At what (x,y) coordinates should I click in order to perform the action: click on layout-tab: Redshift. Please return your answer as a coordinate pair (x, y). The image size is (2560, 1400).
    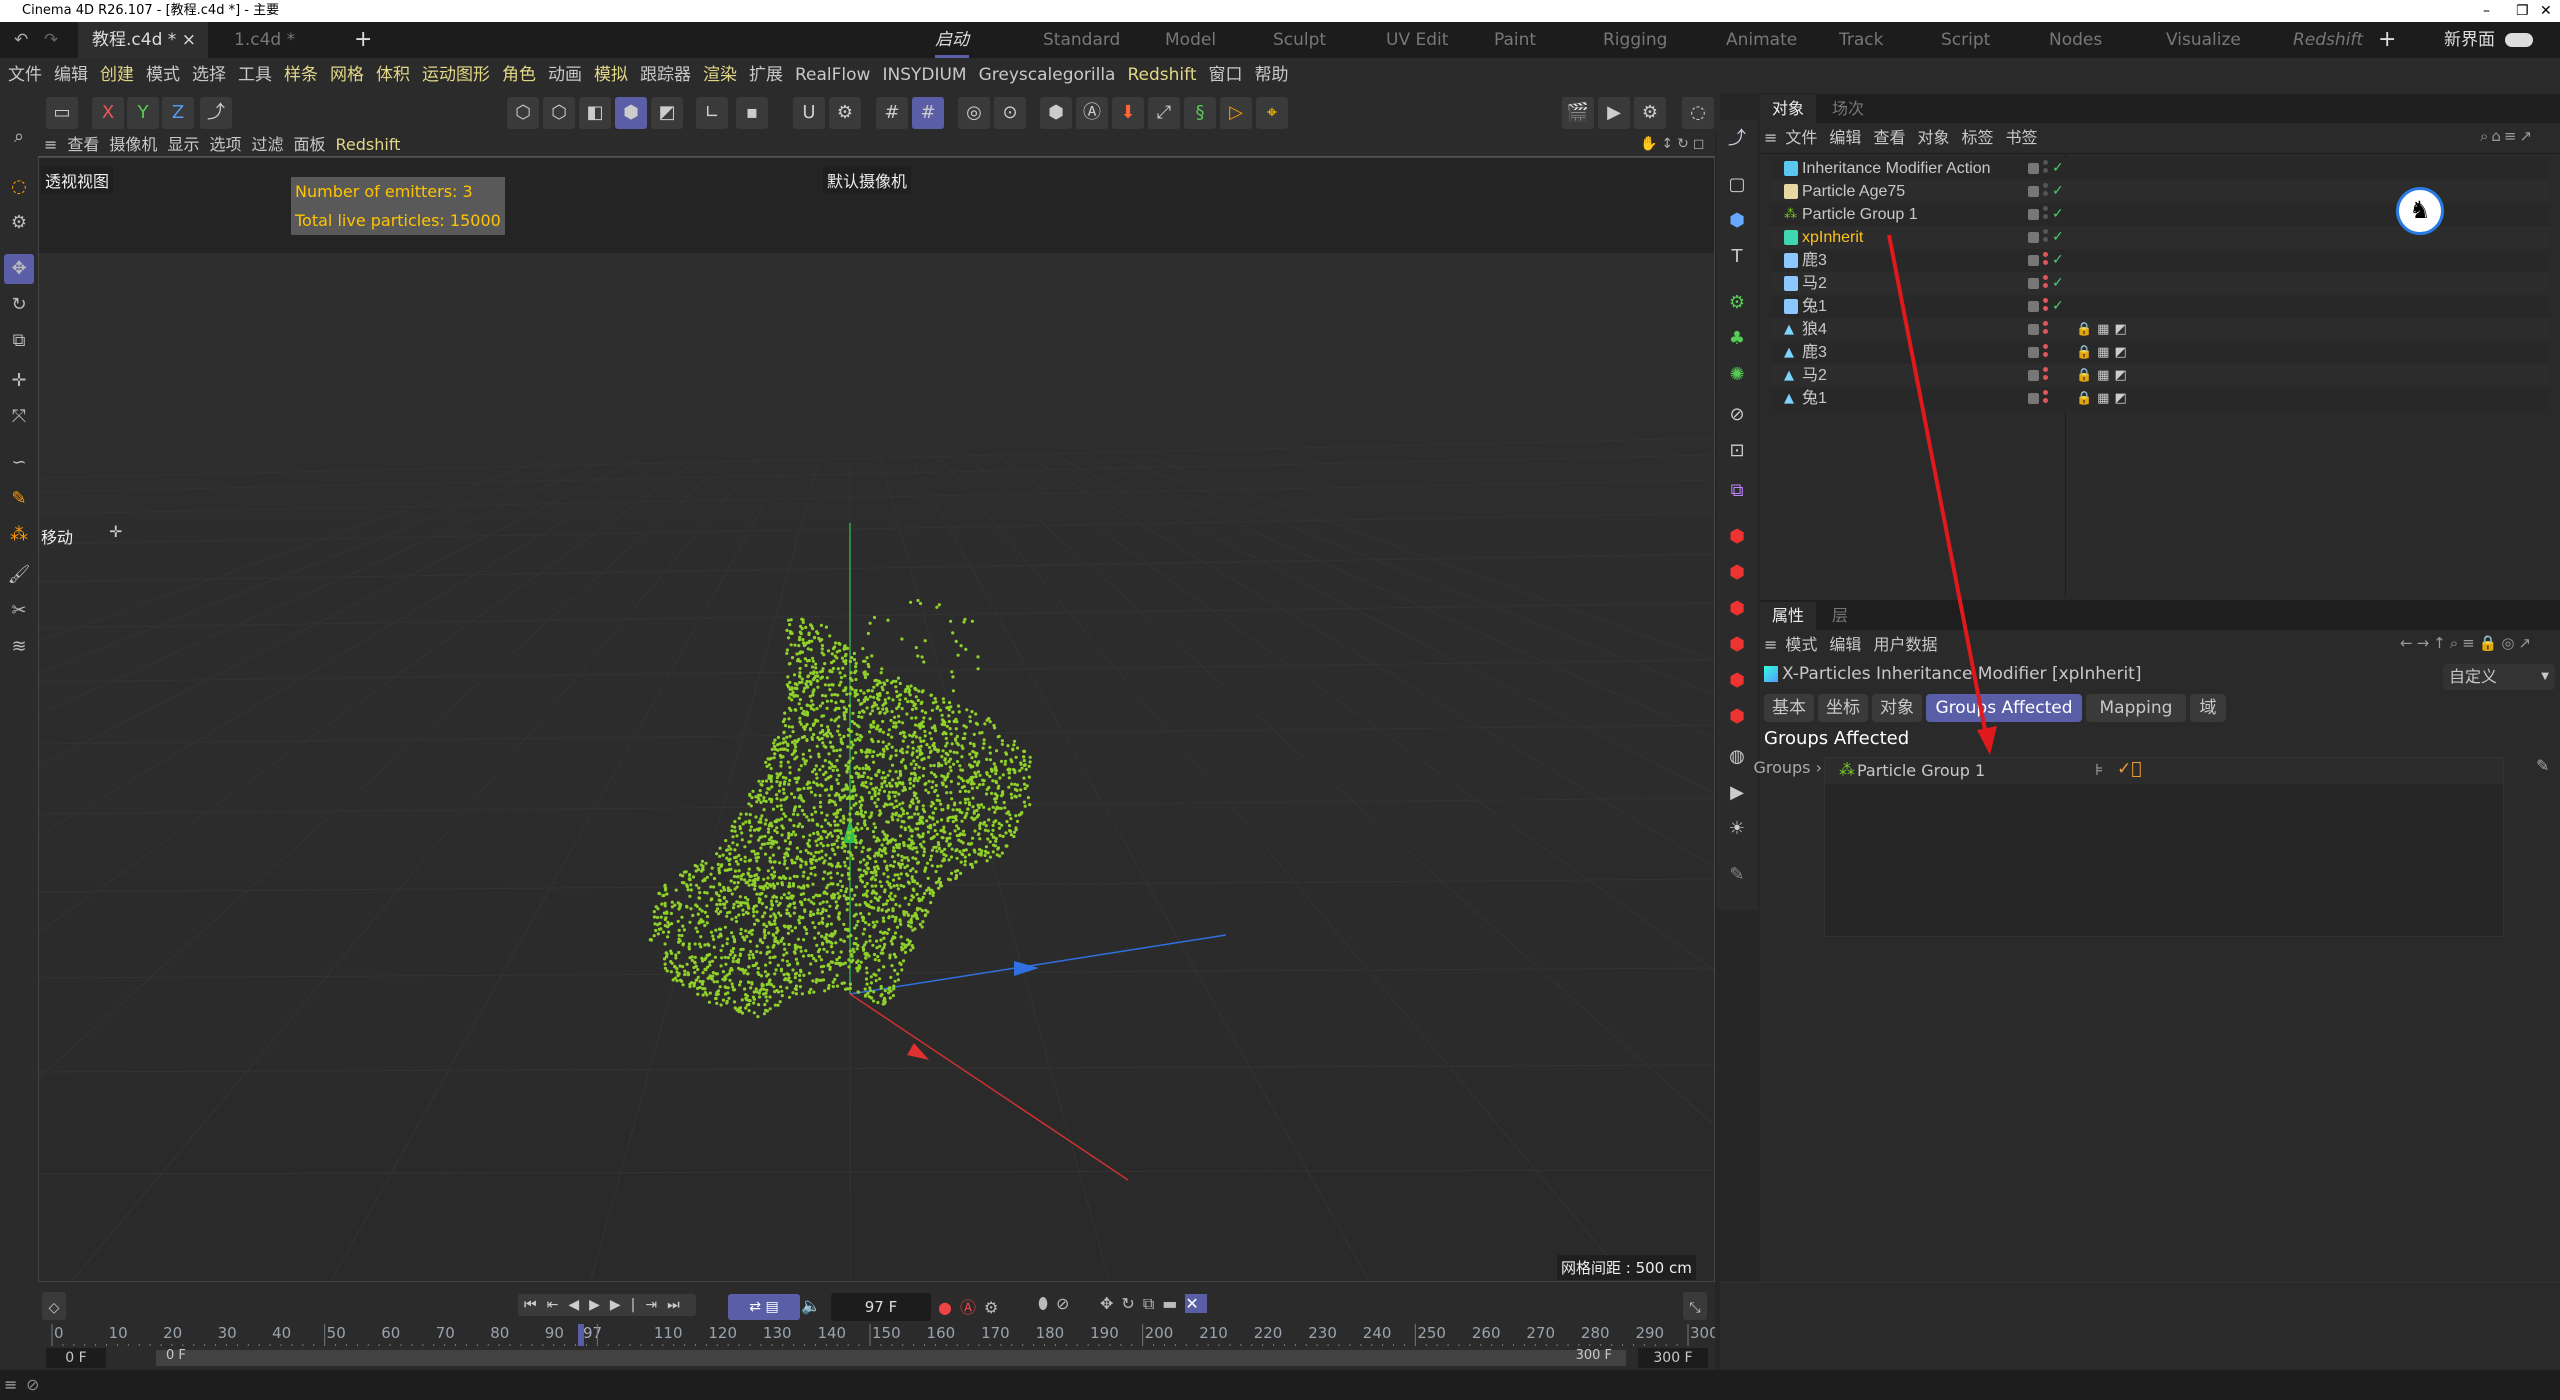
    Looking at the image, I should click on (2328, 40).